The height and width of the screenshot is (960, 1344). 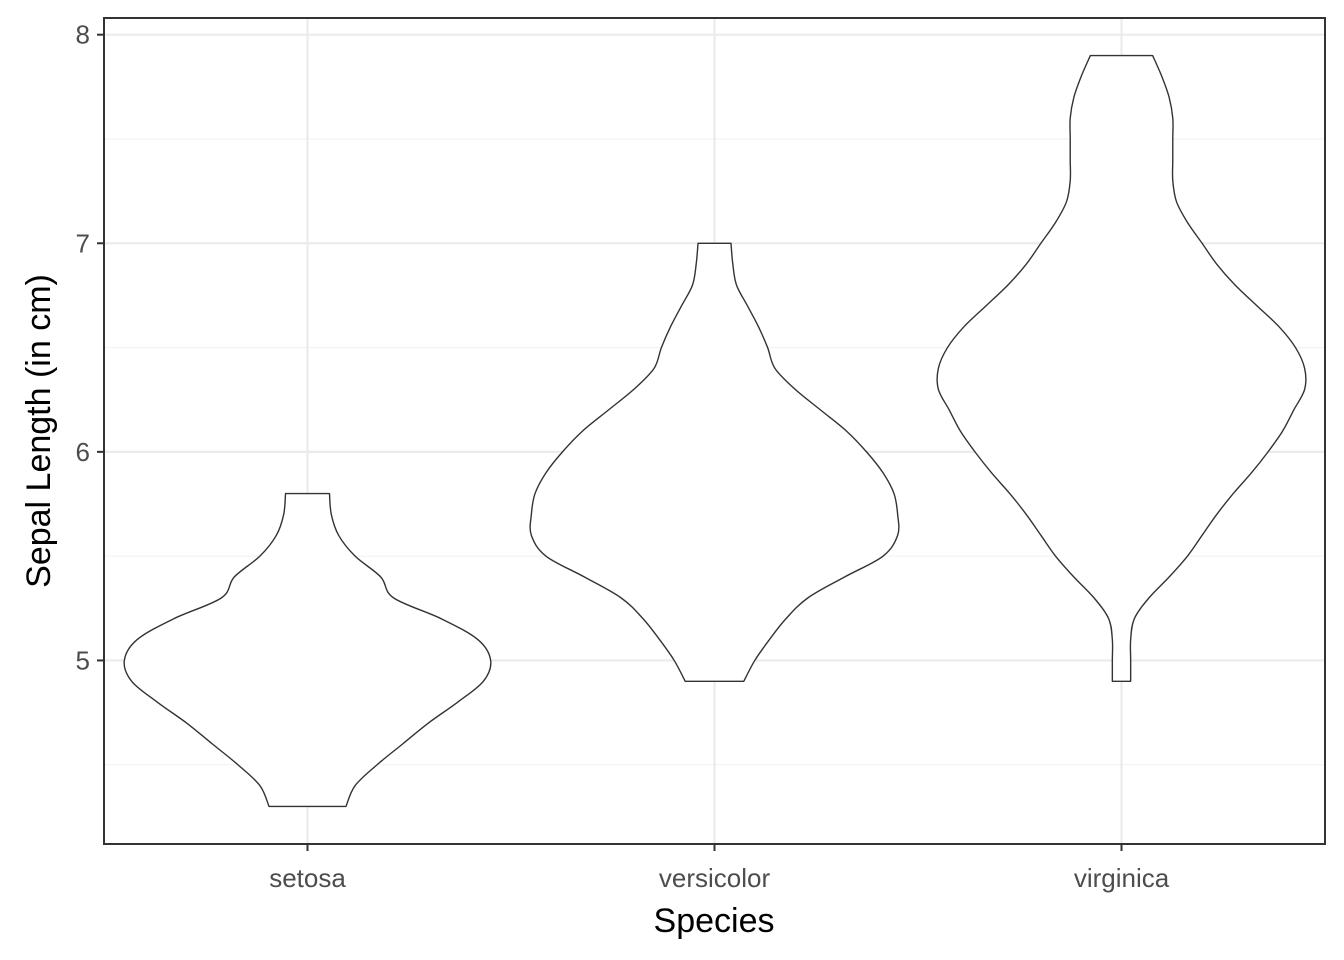 I want to click on x-tick-label: setosa, so click(x=307, y=878).